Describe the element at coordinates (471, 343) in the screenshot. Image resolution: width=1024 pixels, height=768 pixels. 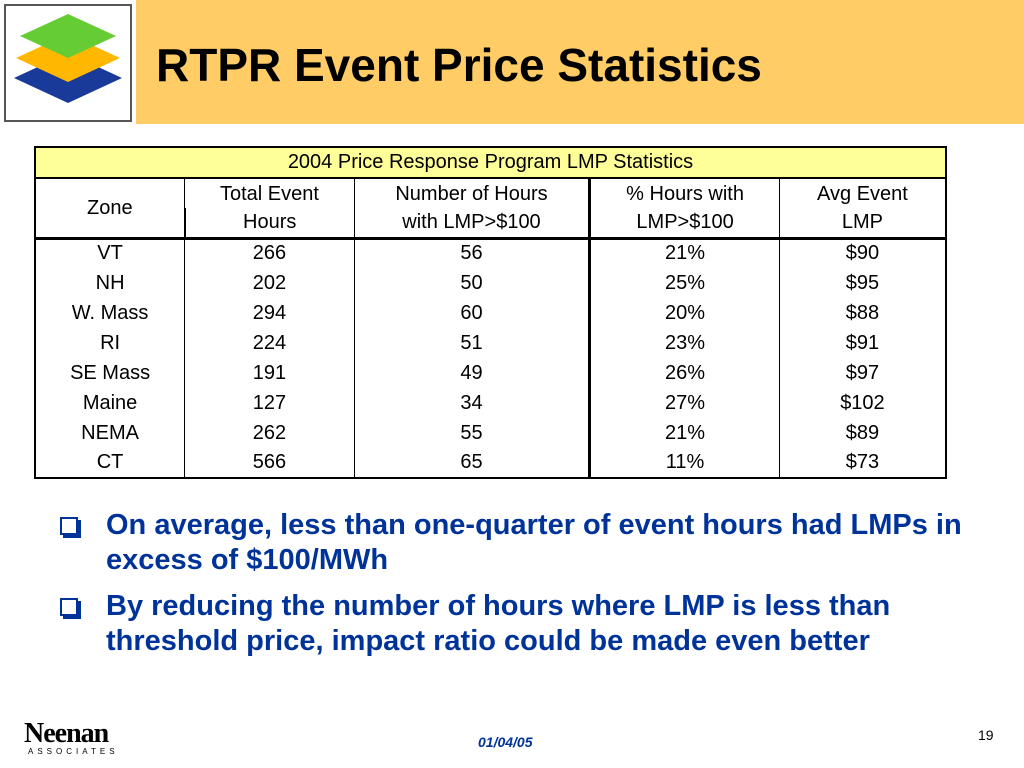
I see `cell-hours-over-100: 51` at that location.